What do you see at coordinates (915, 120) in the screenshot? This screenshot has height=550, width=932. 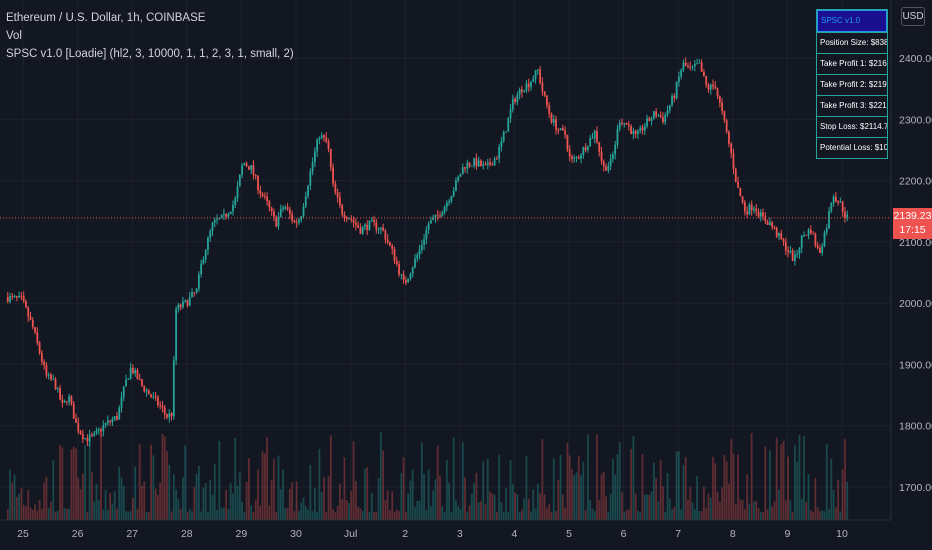 I see `price-tick-label: 2300.00` at bounding box center [915, 120].